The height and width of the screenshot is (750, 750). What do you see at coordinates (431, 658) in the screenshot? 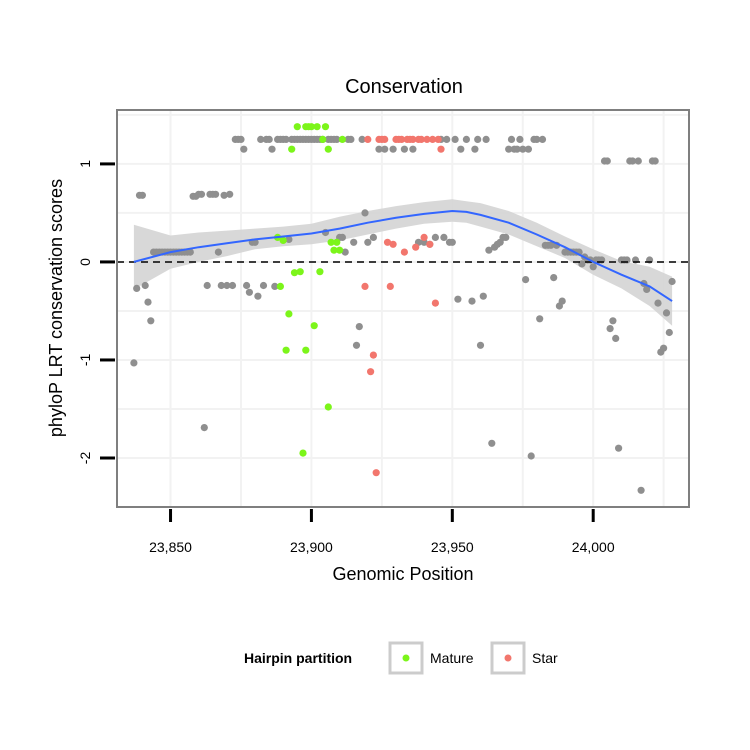
I see `legend-item-mature: Mature` at bounding box center [431, 658].